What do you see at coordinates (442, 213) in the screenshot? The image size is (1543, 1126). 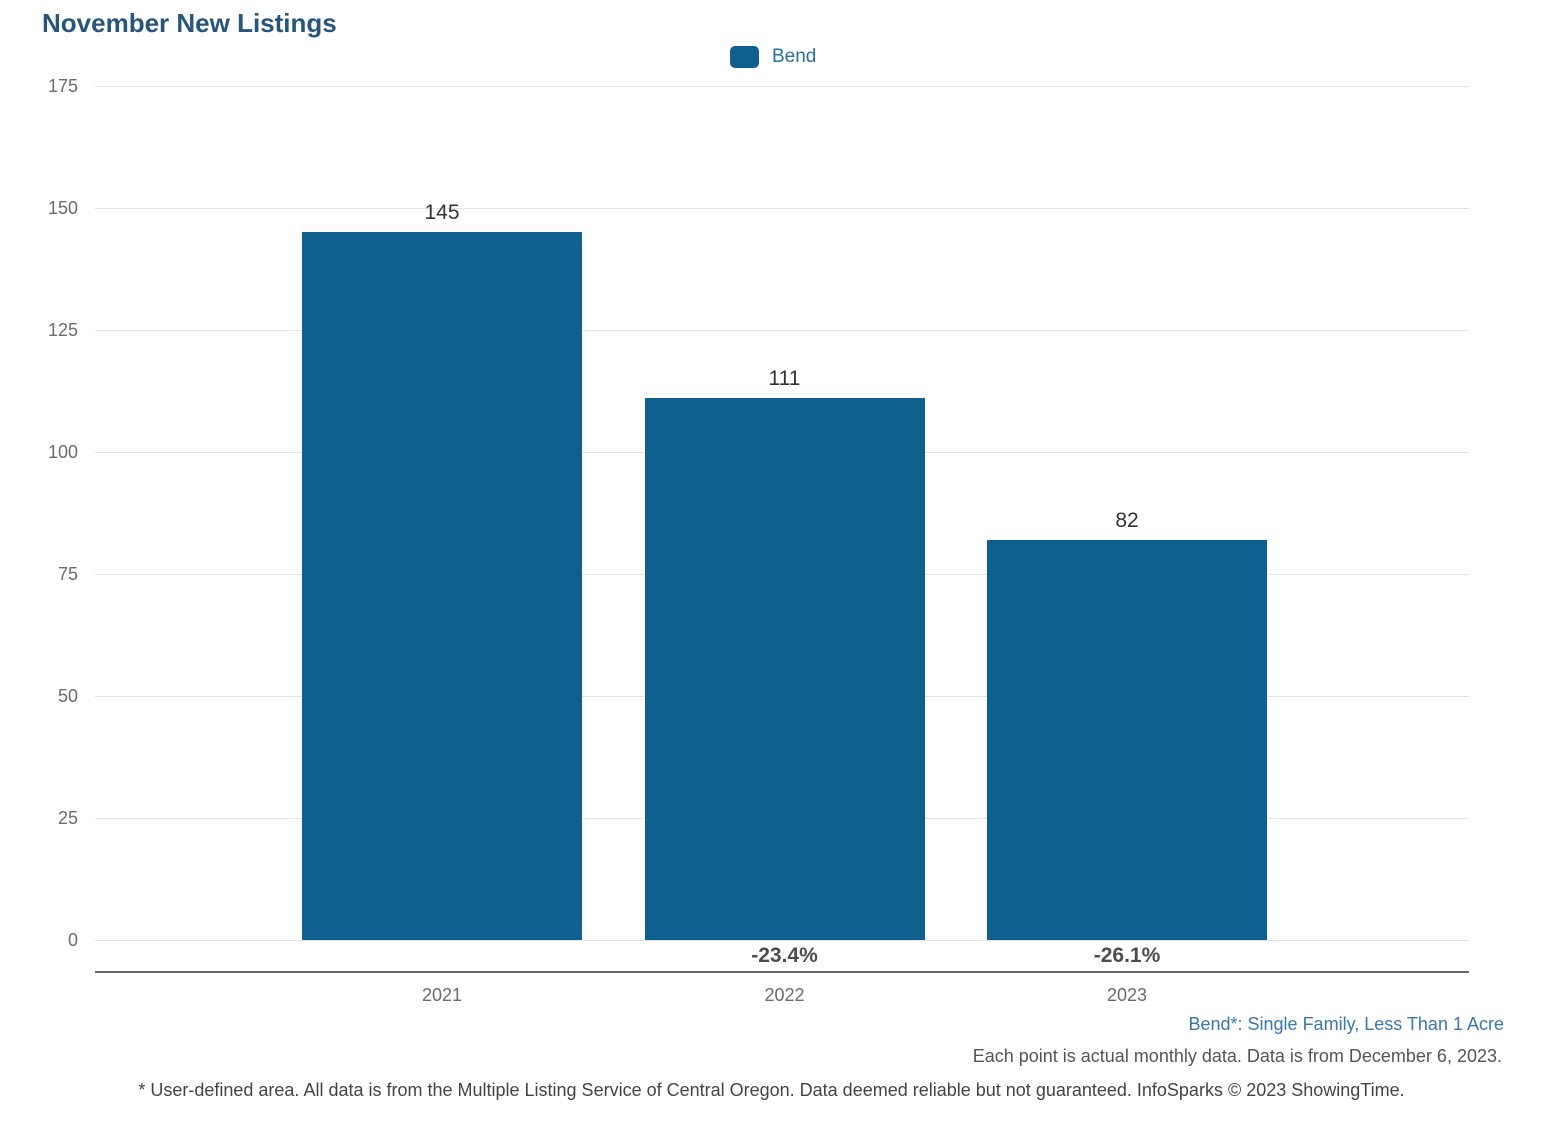 I see `bar-value-label-2021: 145` at bounding box center [442, 213].